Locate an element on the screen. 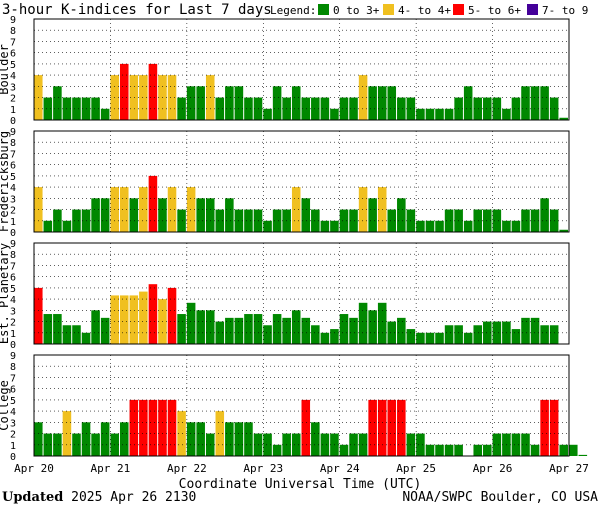 Image resolution: width=600 pixels, height=510 pixels. x-tick-label: Apr 21 is located at coordinates (111, 468).